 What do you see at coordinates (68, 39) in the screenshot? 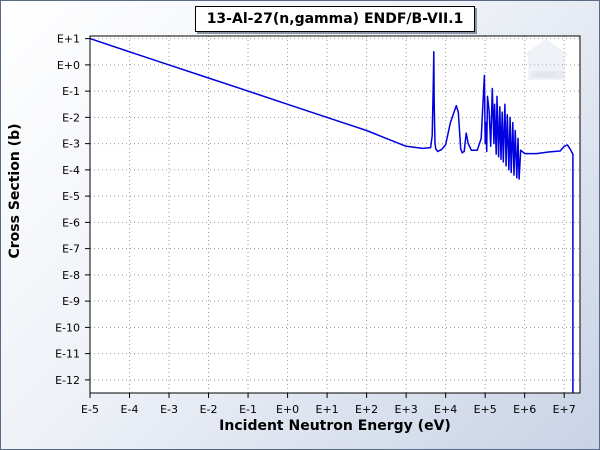
I see `y-tick-label: E+1` at bounding box center [68, 39].